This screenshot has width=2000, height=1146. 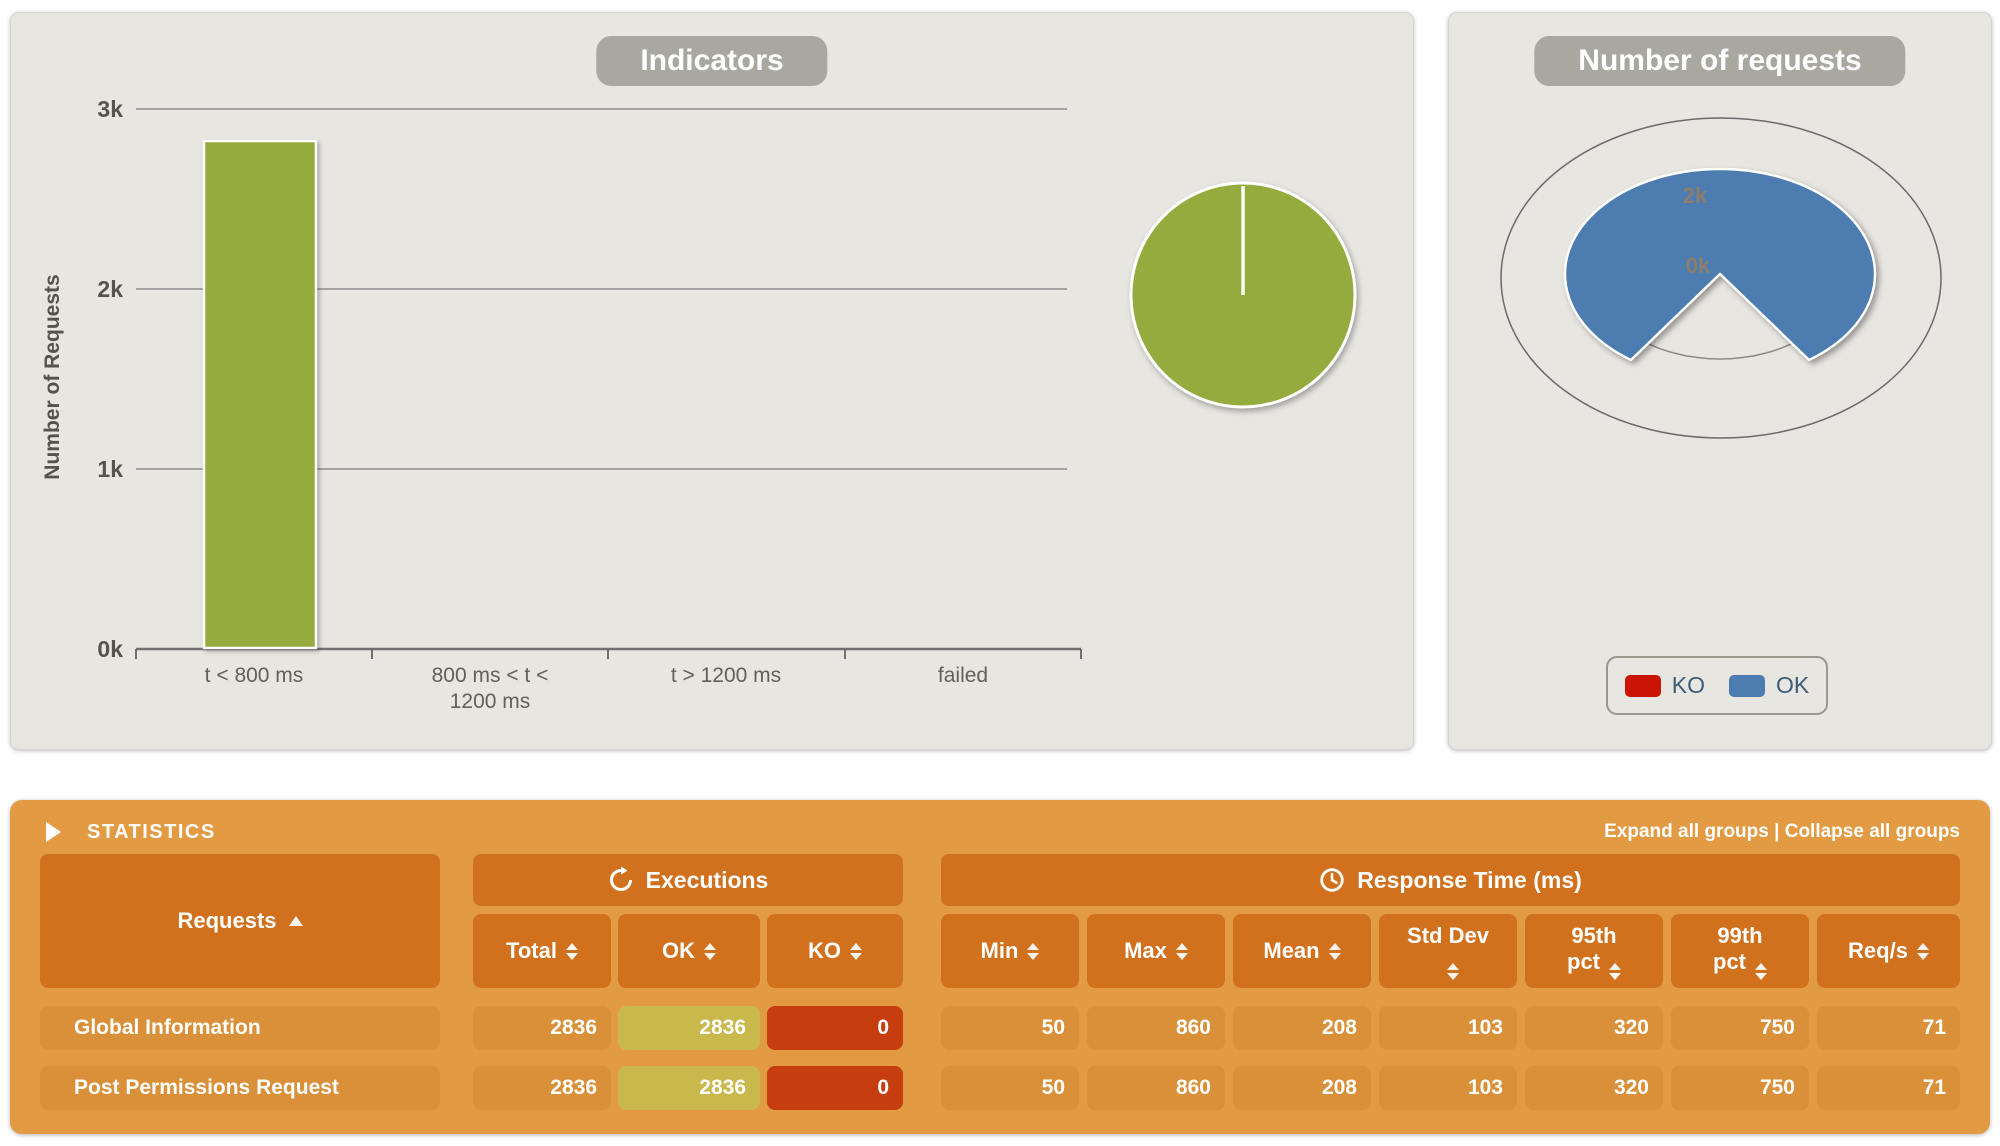 I want to click on number-of-requests-title: Number of requests, so click(x=1720, y=61).